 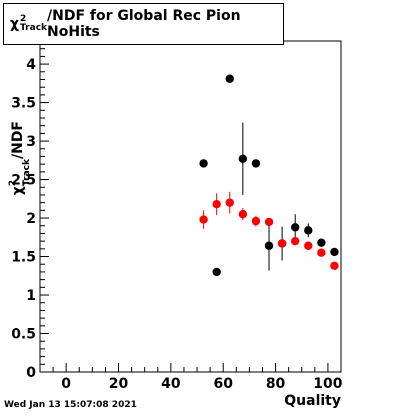 What do you see at coordinates (327, 384) in the screenshot?
I see `x-tick-label: 100` at bounding box center [327, 384].